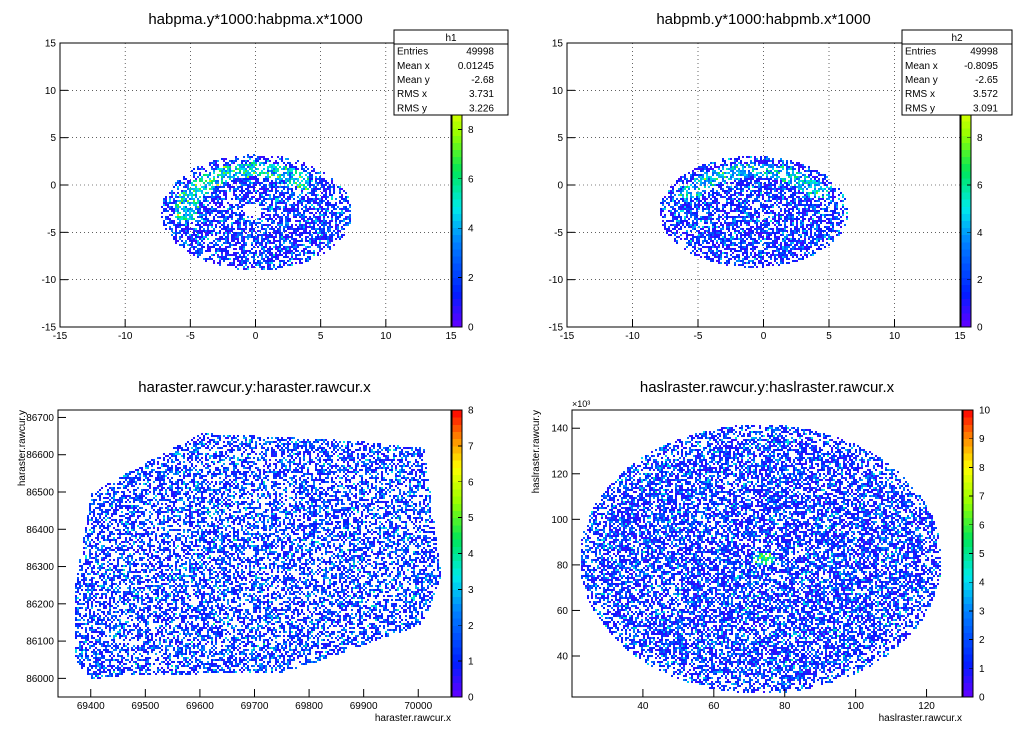 The image size is (1020, 740). I want to click on stats-box-name: h1, so click(451, 38).